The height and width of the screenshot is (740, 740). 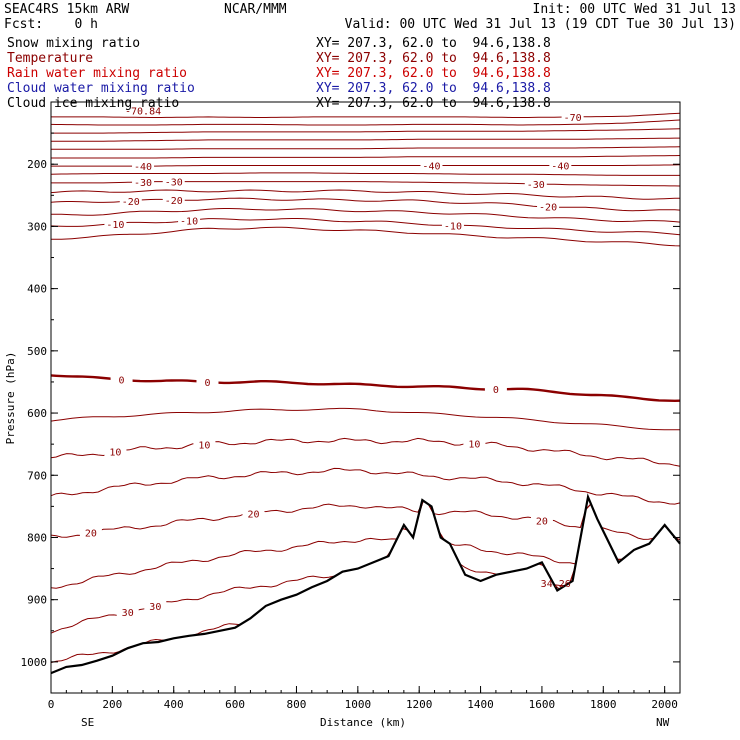 I want to click on y-tick-label: 1000, so click(x=34, y=662).